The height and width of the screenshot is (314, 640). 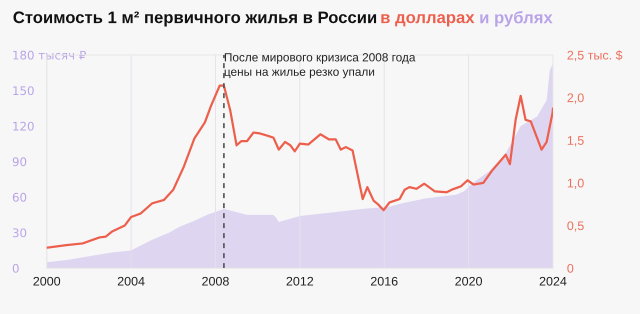 I want to click on y-tick-label: 150, so click(x=23, y=91).